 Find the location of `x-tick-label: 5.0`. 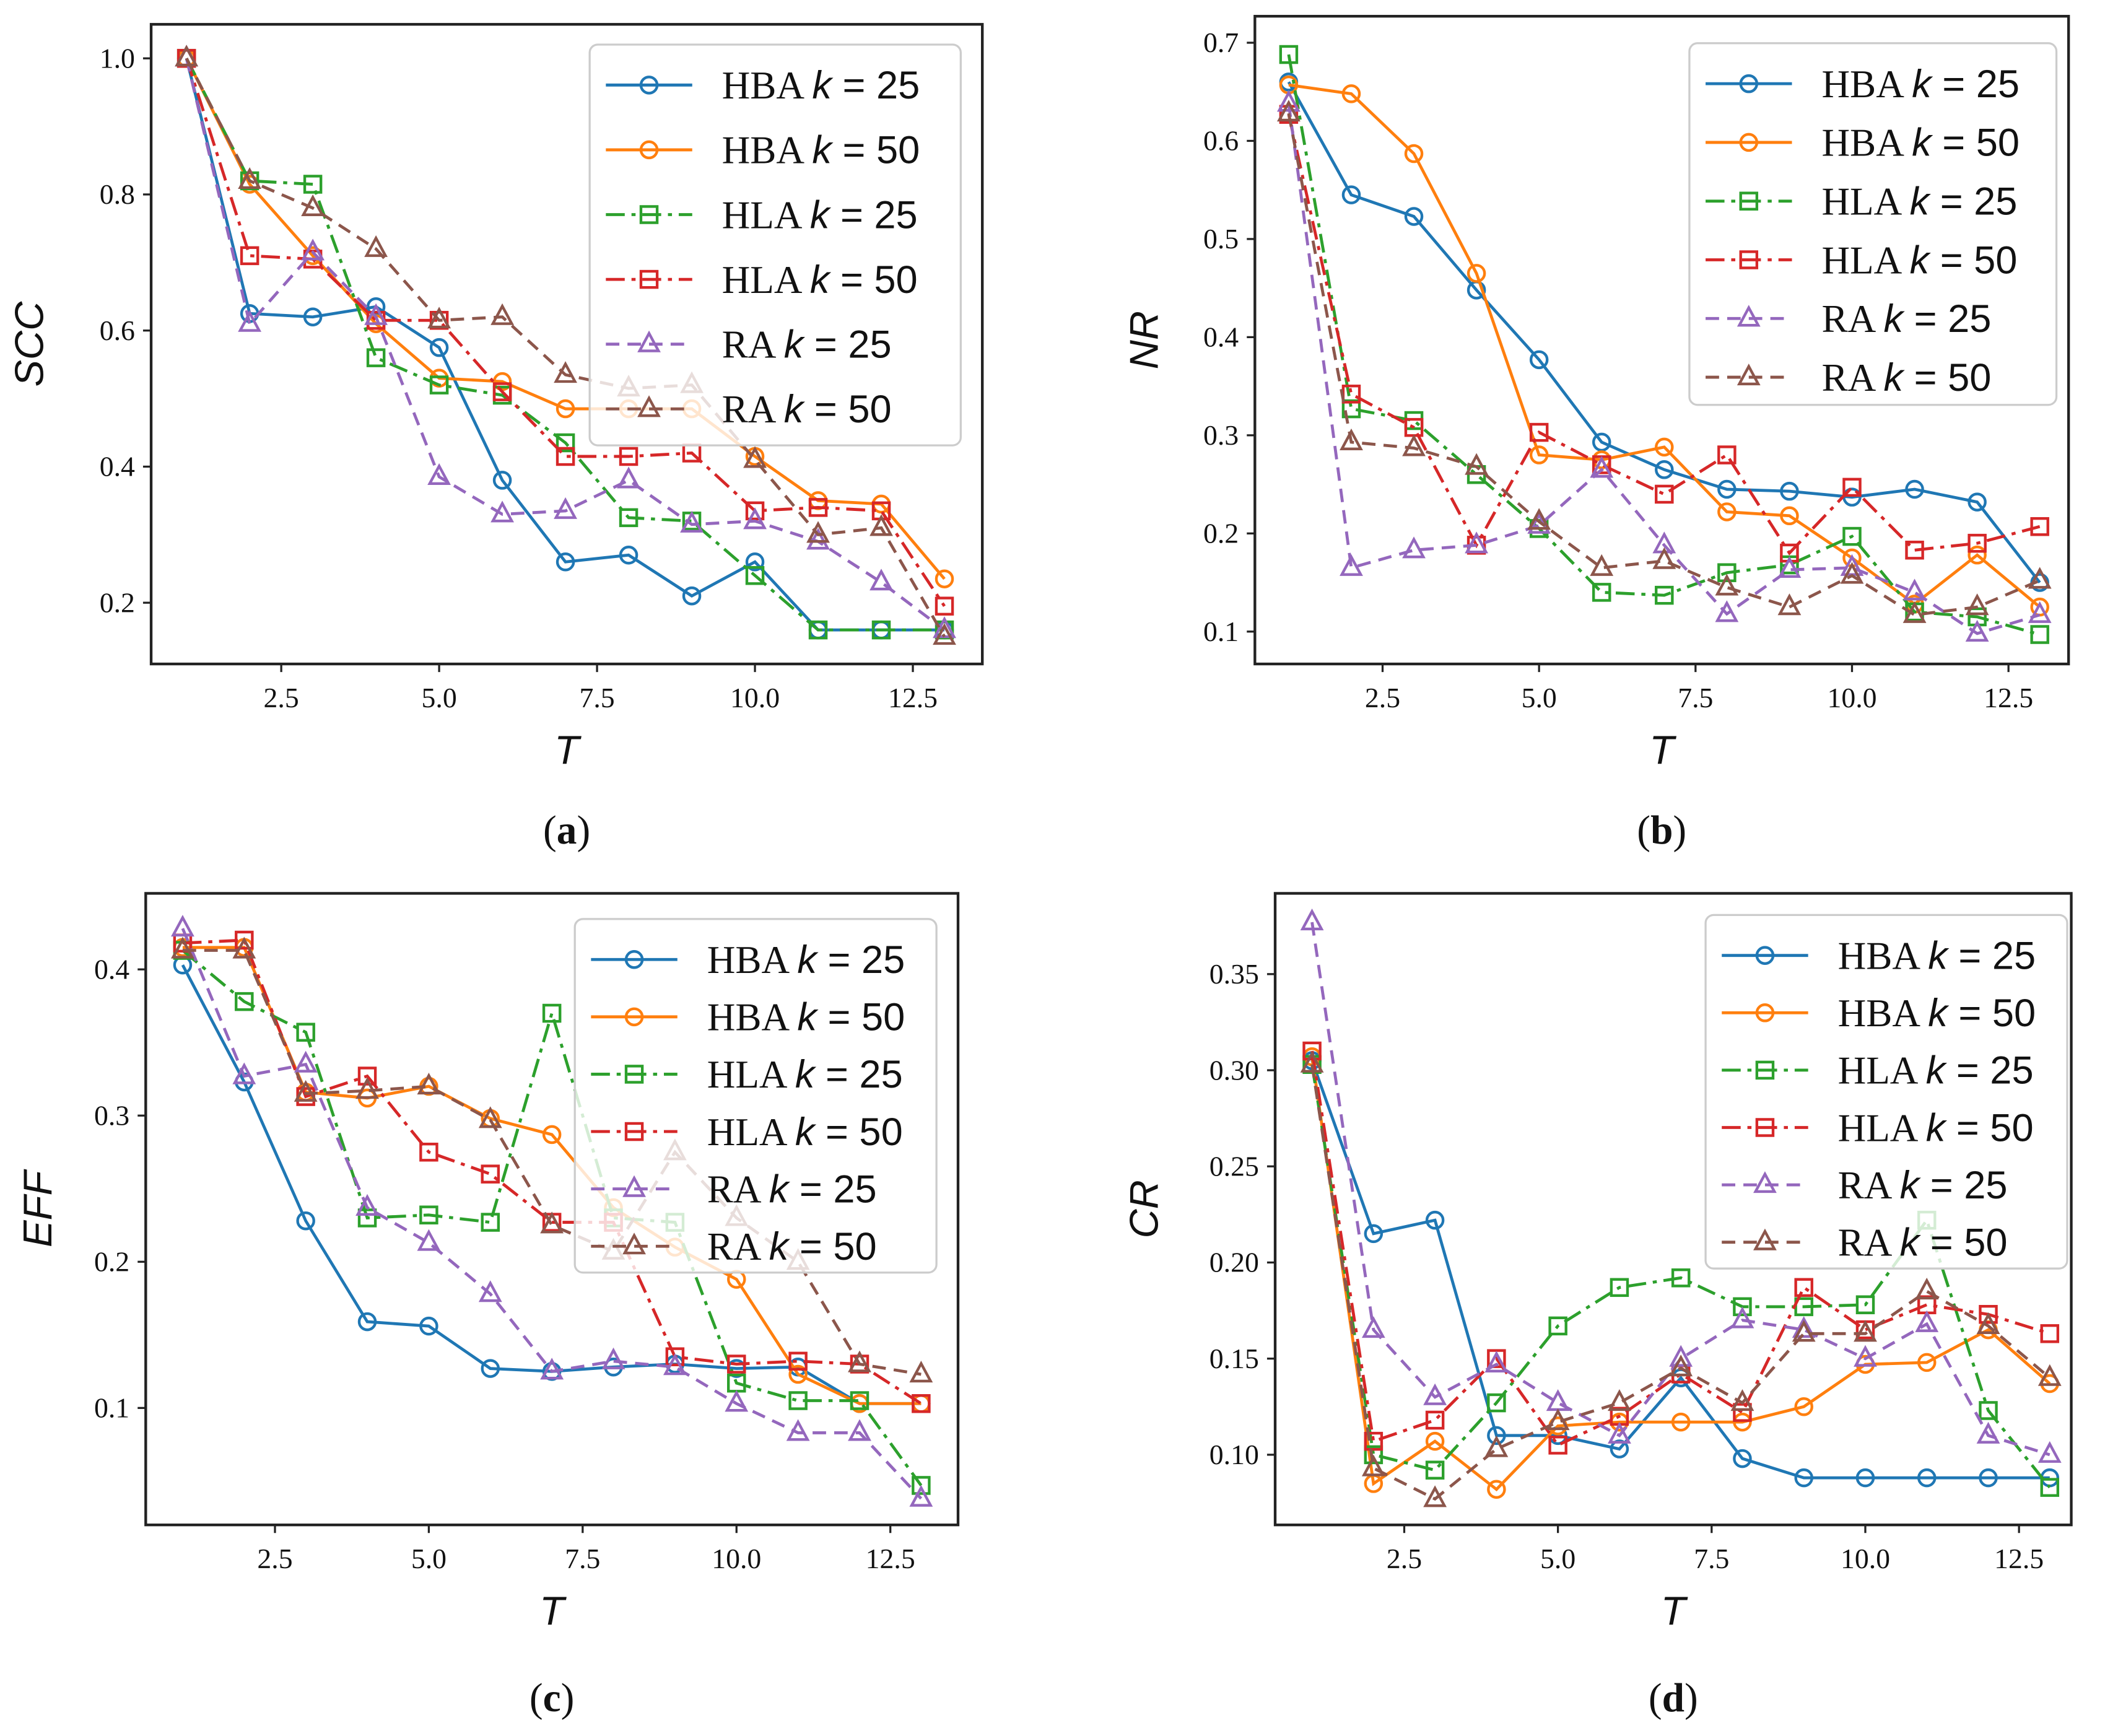

x-tick-label: 5.0 is located at coordinates (1539, 697).